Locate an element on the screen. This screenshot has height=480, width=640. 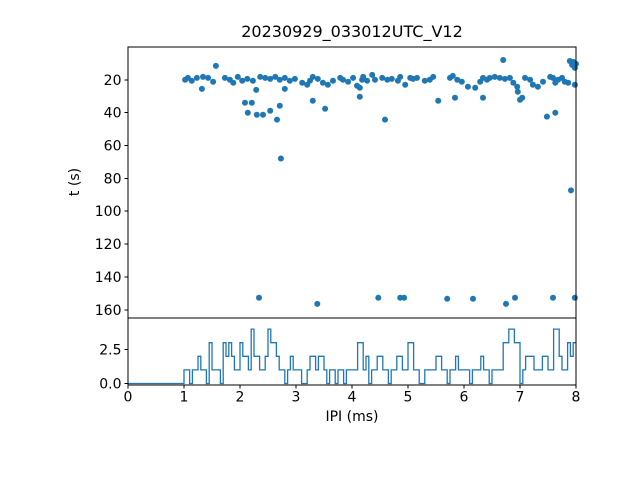
histogram-series is located at coordinates (352, 356).